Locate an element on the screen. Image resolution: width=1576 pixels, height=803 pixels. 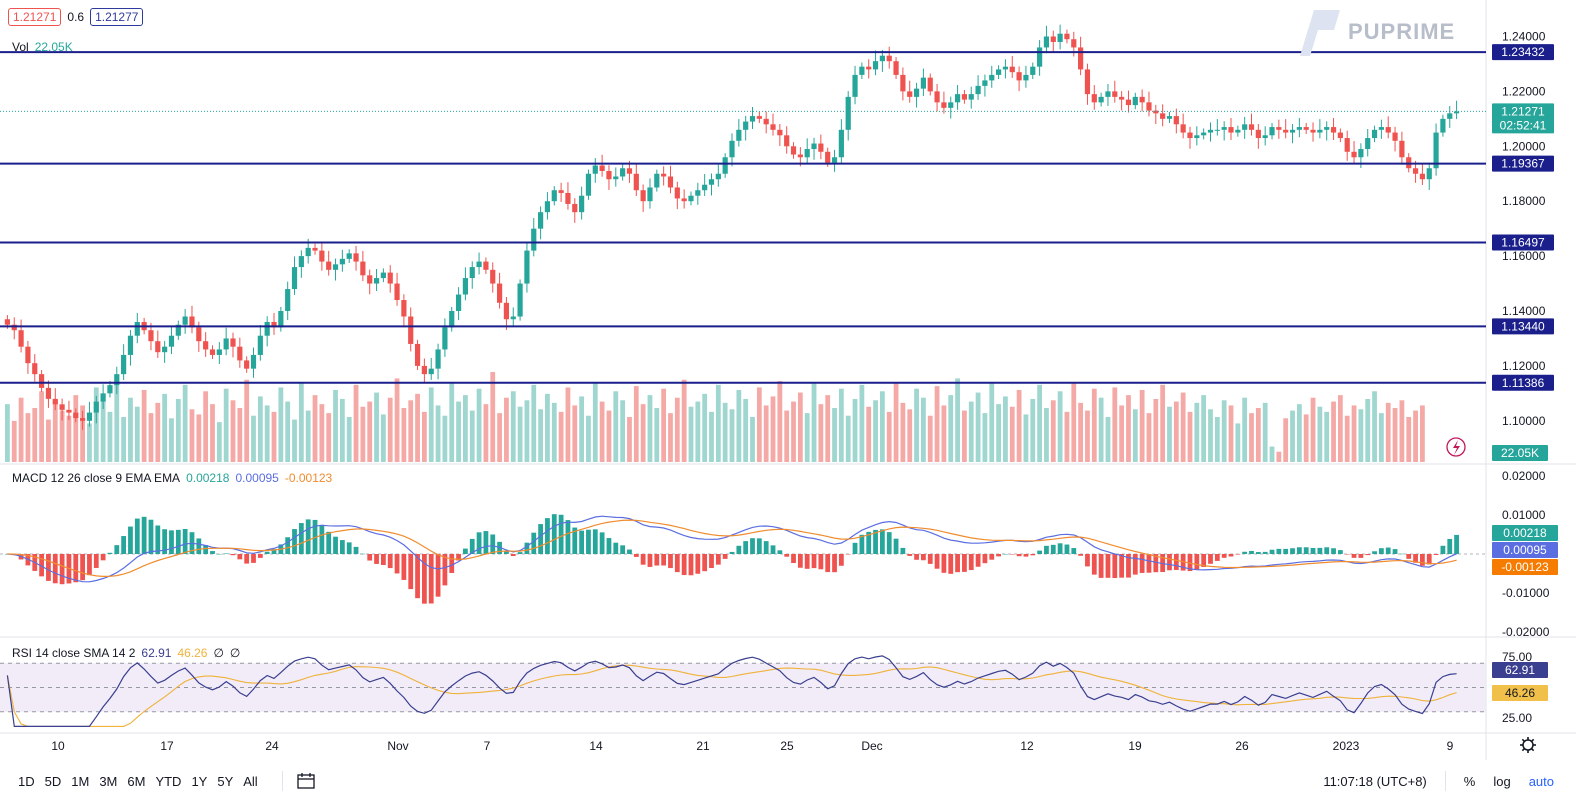
macd-badge is located at coordinates (1525, 567).